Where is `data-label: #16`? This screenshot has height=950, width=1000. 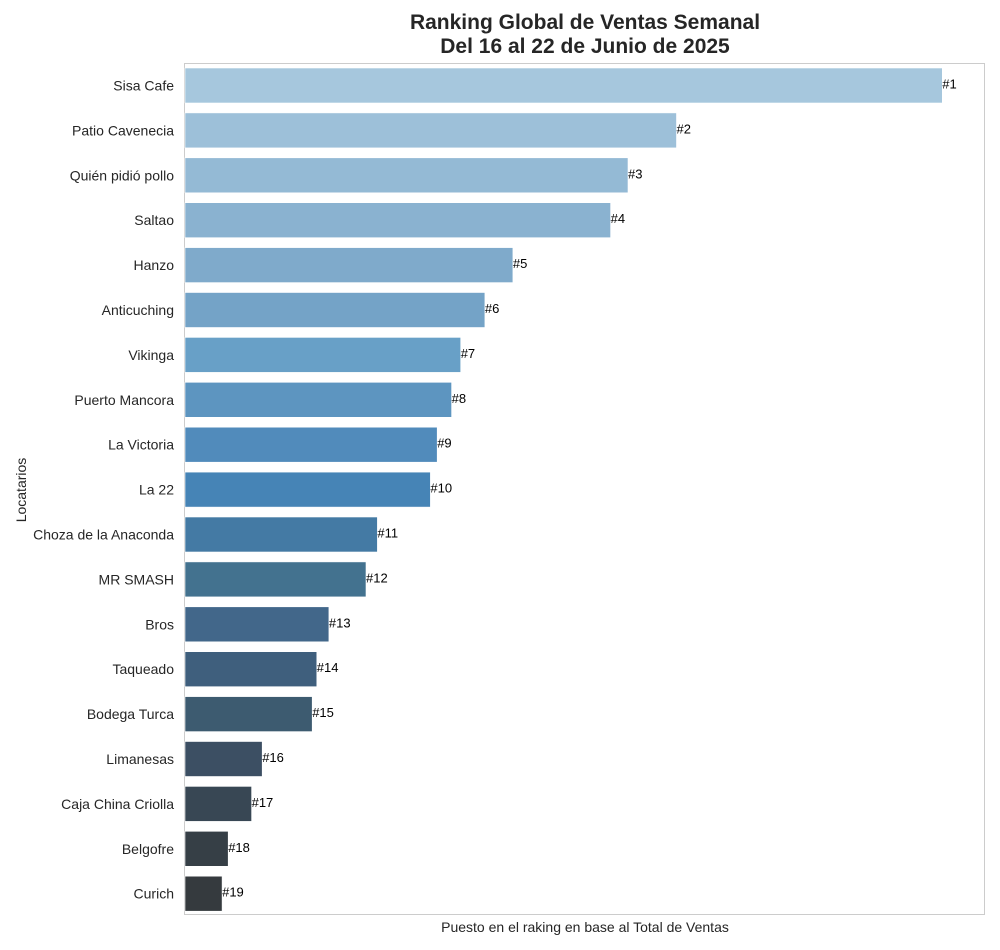 data-label: #16 is located at coordinates (273, 757).